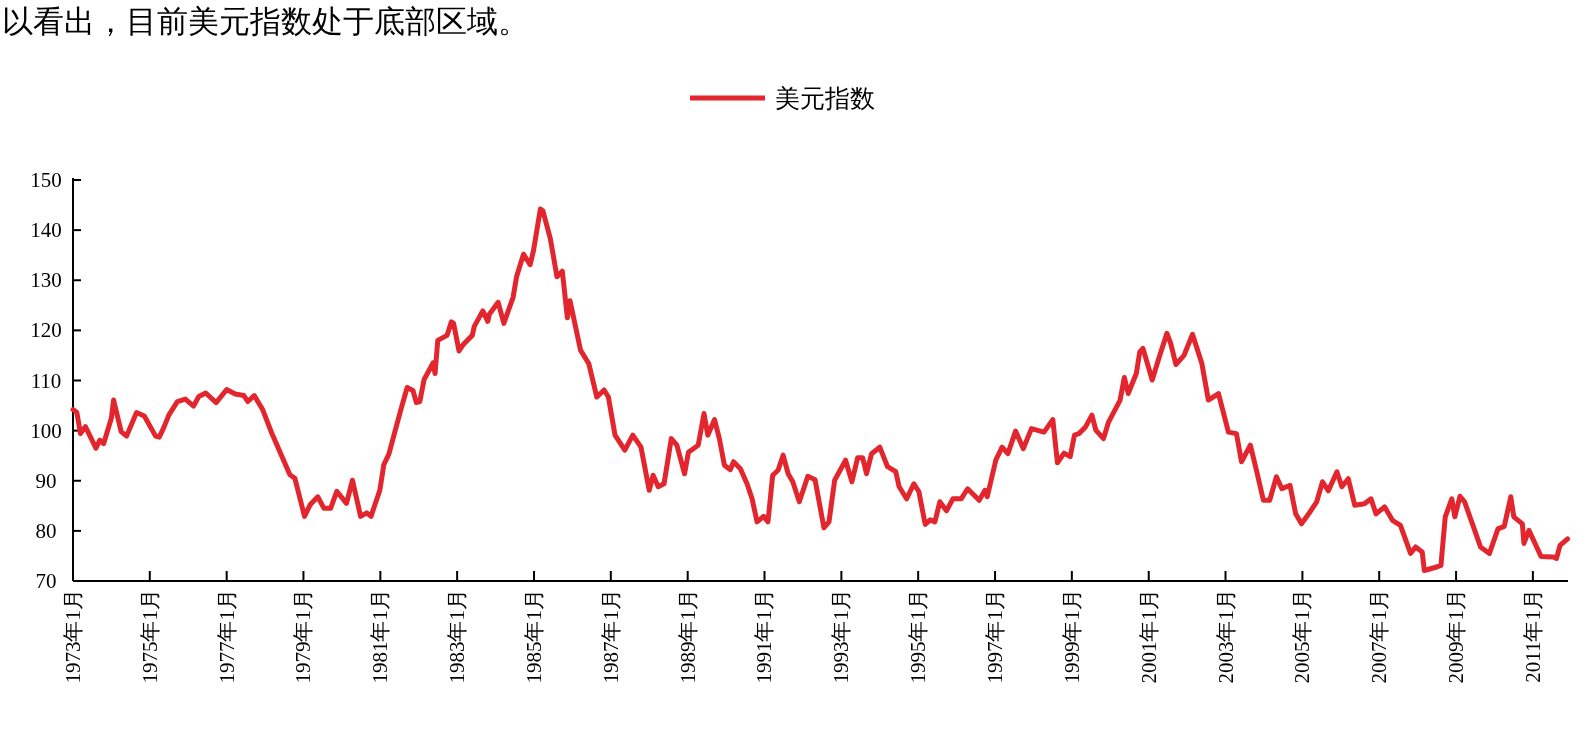 The height and width of the screenshot is (736, 1586). What do you see at coordinates (610, 636) in the screenshot?
I see `x-tick-label: 1987年1月` at bounding box center [610, 636].